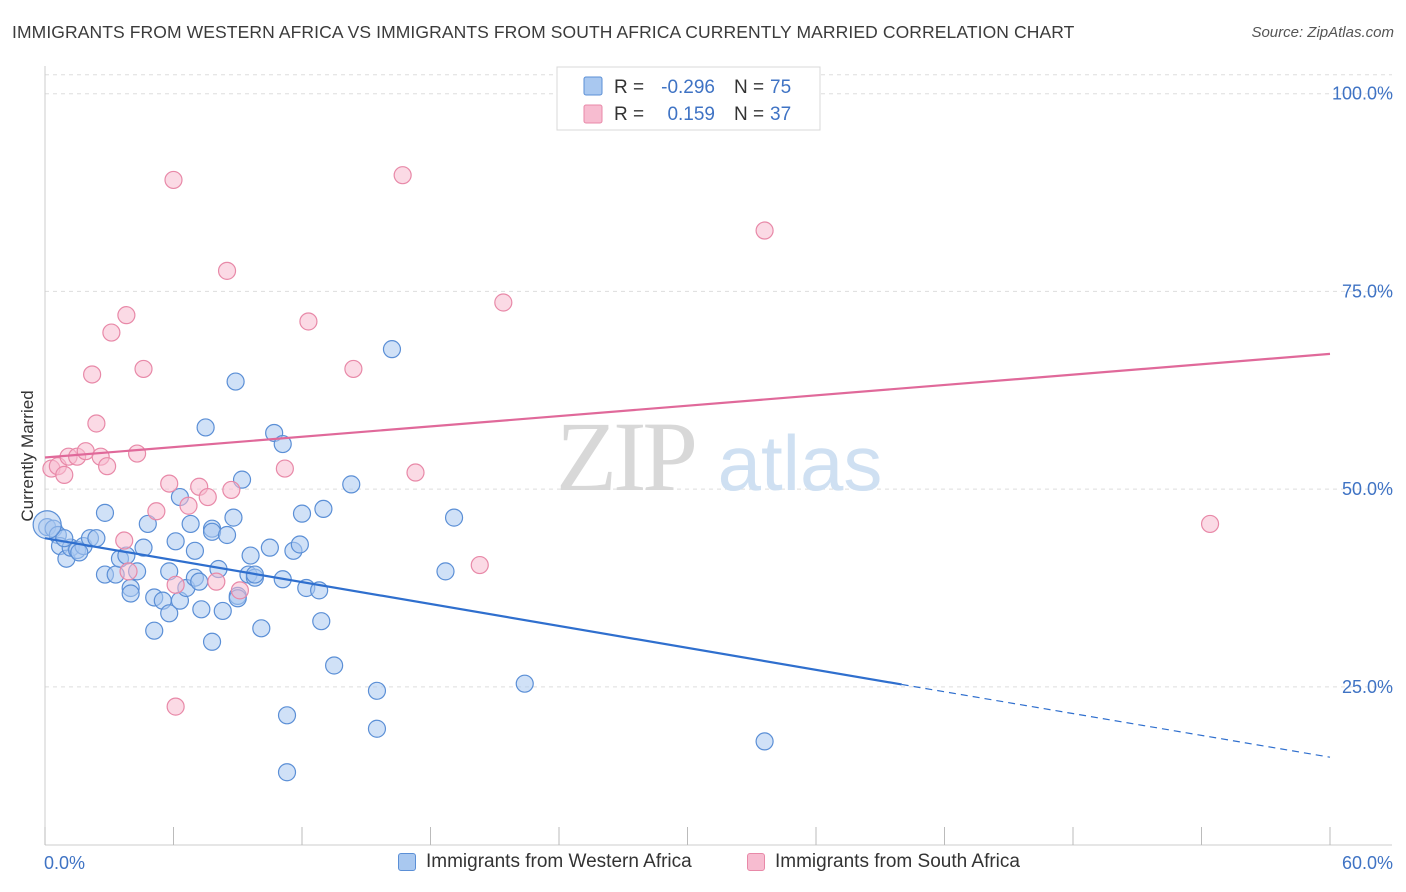 The image size is (1406, 892). What do you see at coordinates (1367, 863) in the screenshot?
I see `x-tick-label-1: 60.0%` at bounding box center [1367, 863].